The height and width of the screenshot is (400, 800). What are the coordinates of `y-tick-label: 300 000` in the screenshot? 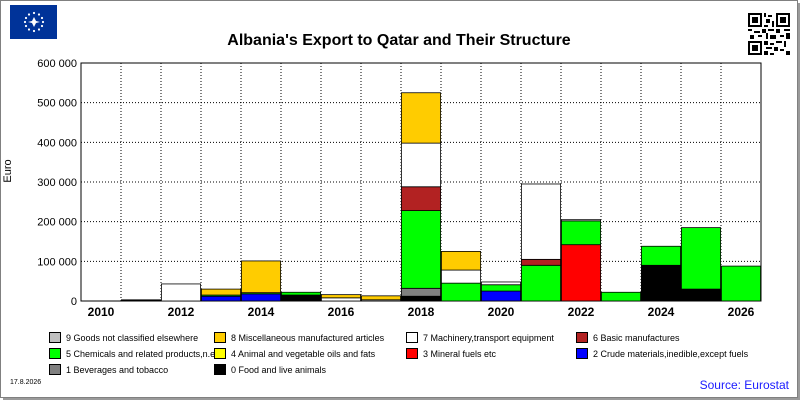 It's located at (57, 183).